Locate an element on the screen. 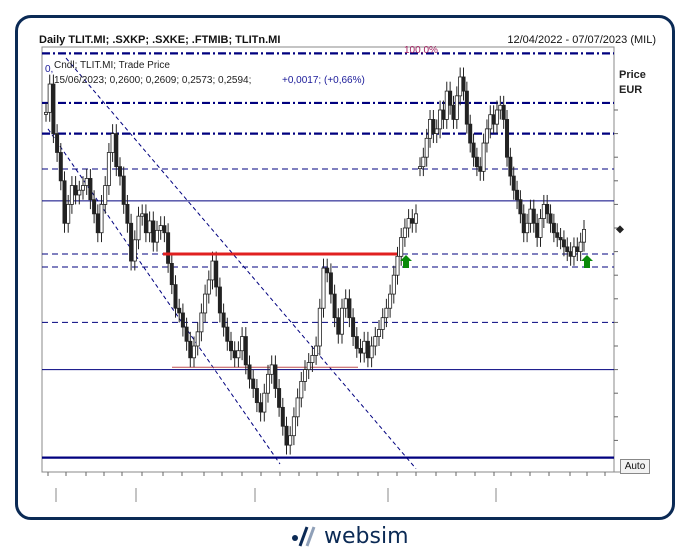 This screenshot has height=552, width=691. last-price-marker is located at coordinates (620, 229).